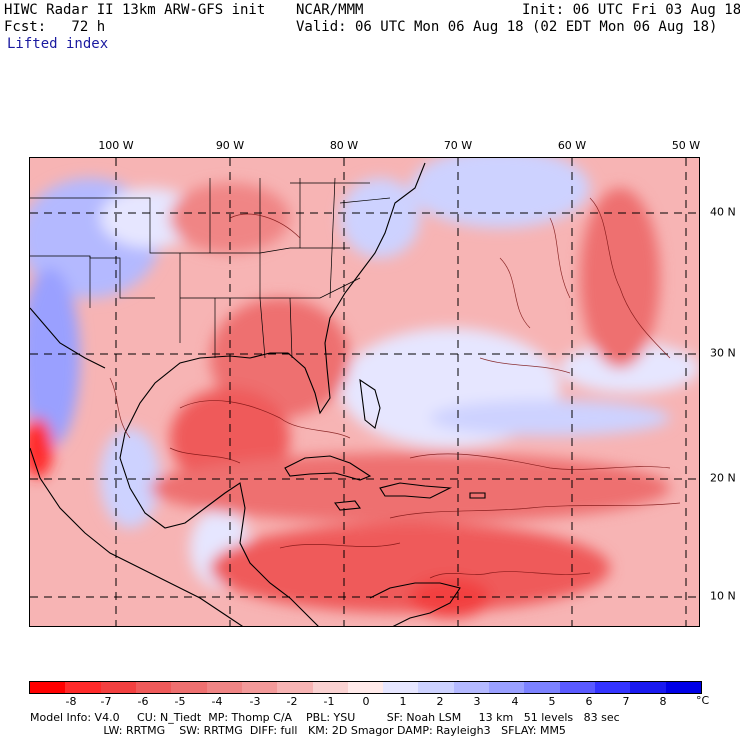 The width and height of the screenshot is (740, 740). Describe the element at coordinates (329, 701) in the screenshot. I see `legend-tick: -1` at that location.